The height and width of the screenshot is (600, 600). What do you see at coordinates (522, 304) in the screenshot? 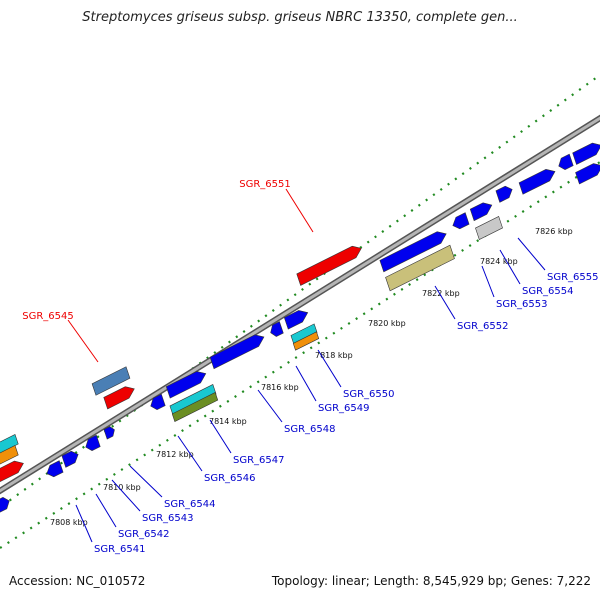
I see `label-sgr-6553: SGR_6553` at bounding box center [522, 304].